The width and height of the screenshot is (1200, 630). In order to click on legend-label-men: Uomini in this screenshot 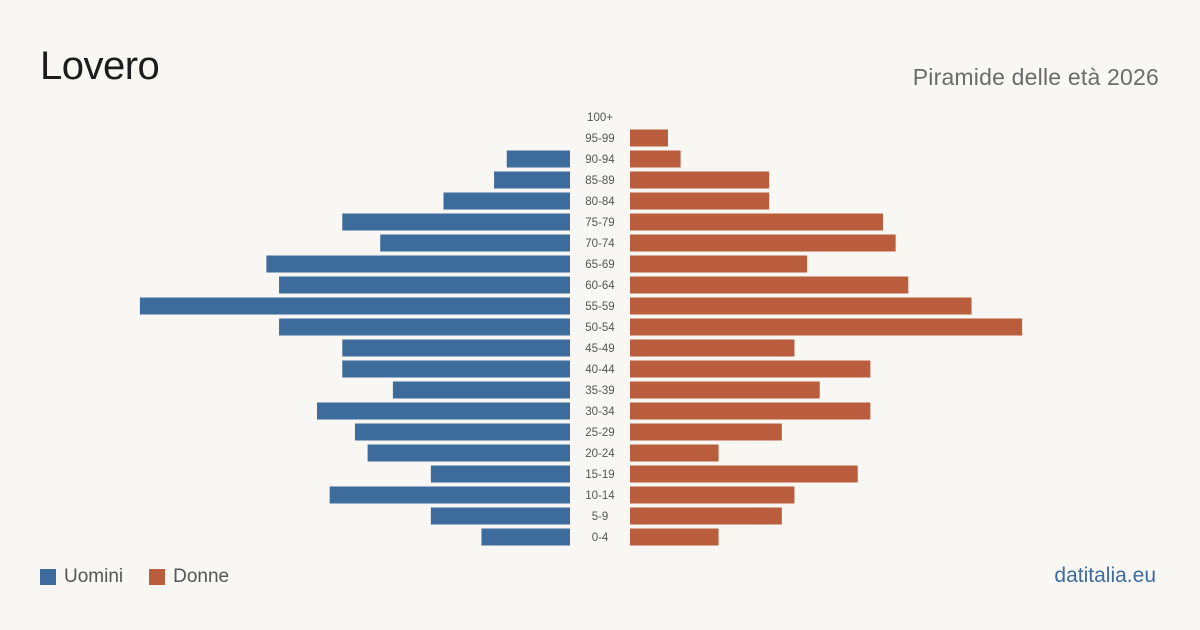, I will do `click(94, 576)`.